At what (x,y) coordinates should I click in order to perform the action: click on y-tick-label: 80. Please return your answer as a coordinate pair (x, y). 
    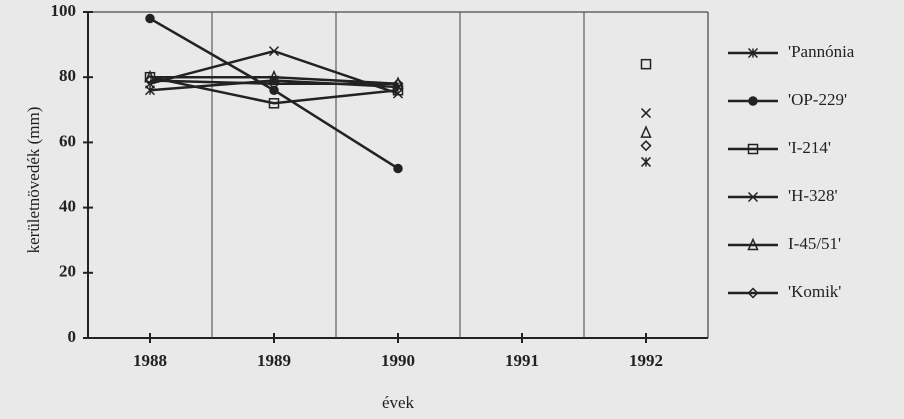
    Looking at the image, I should click on (67, 75).